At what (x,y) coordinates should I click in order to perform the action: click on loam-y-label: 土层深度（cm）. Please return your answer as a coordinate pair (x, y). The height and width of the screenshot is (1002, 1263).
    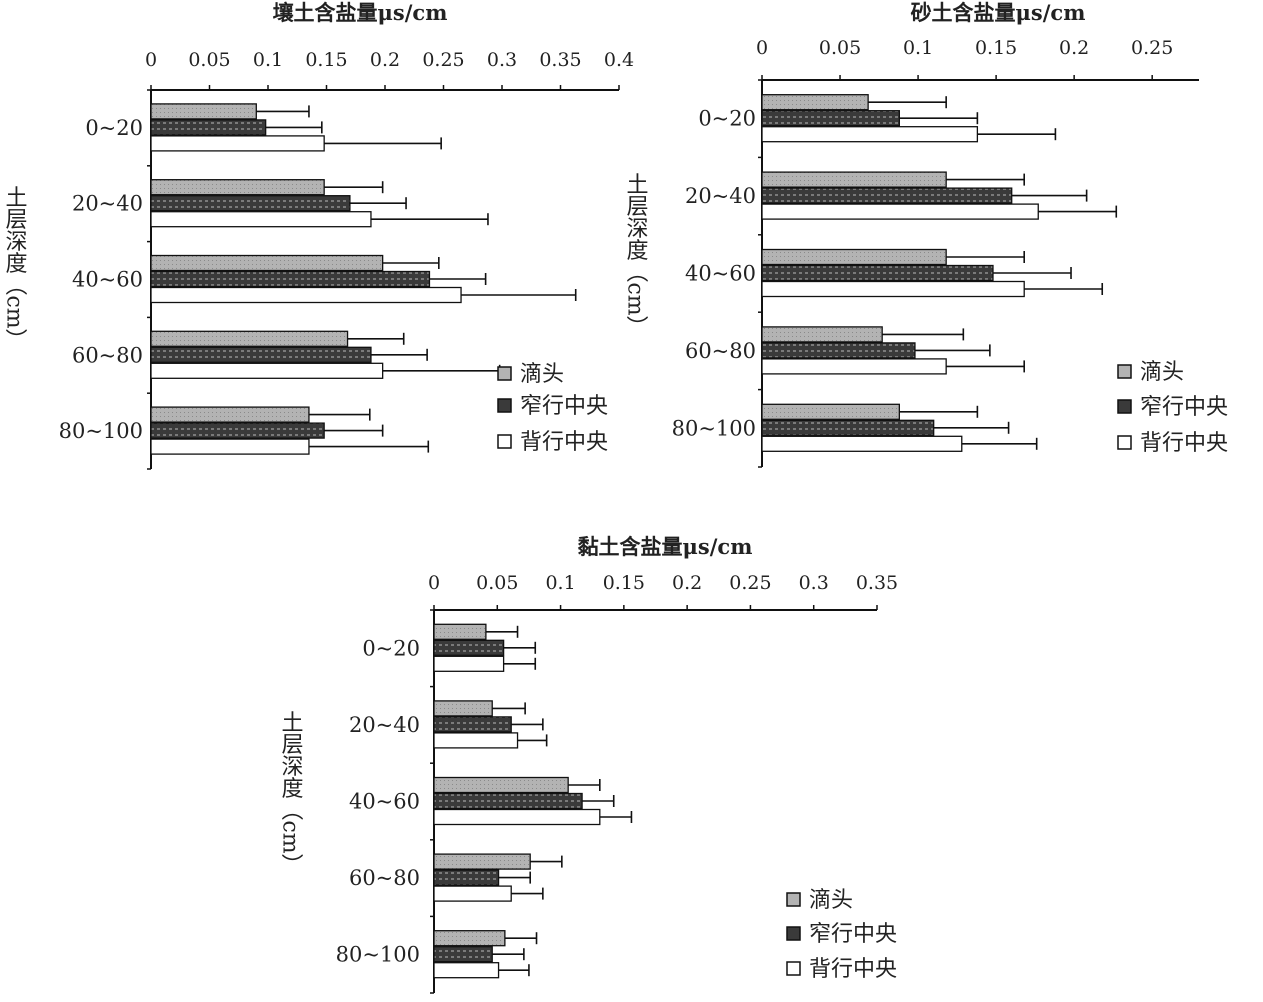
    Looking at the image, I should click on (15, 267).